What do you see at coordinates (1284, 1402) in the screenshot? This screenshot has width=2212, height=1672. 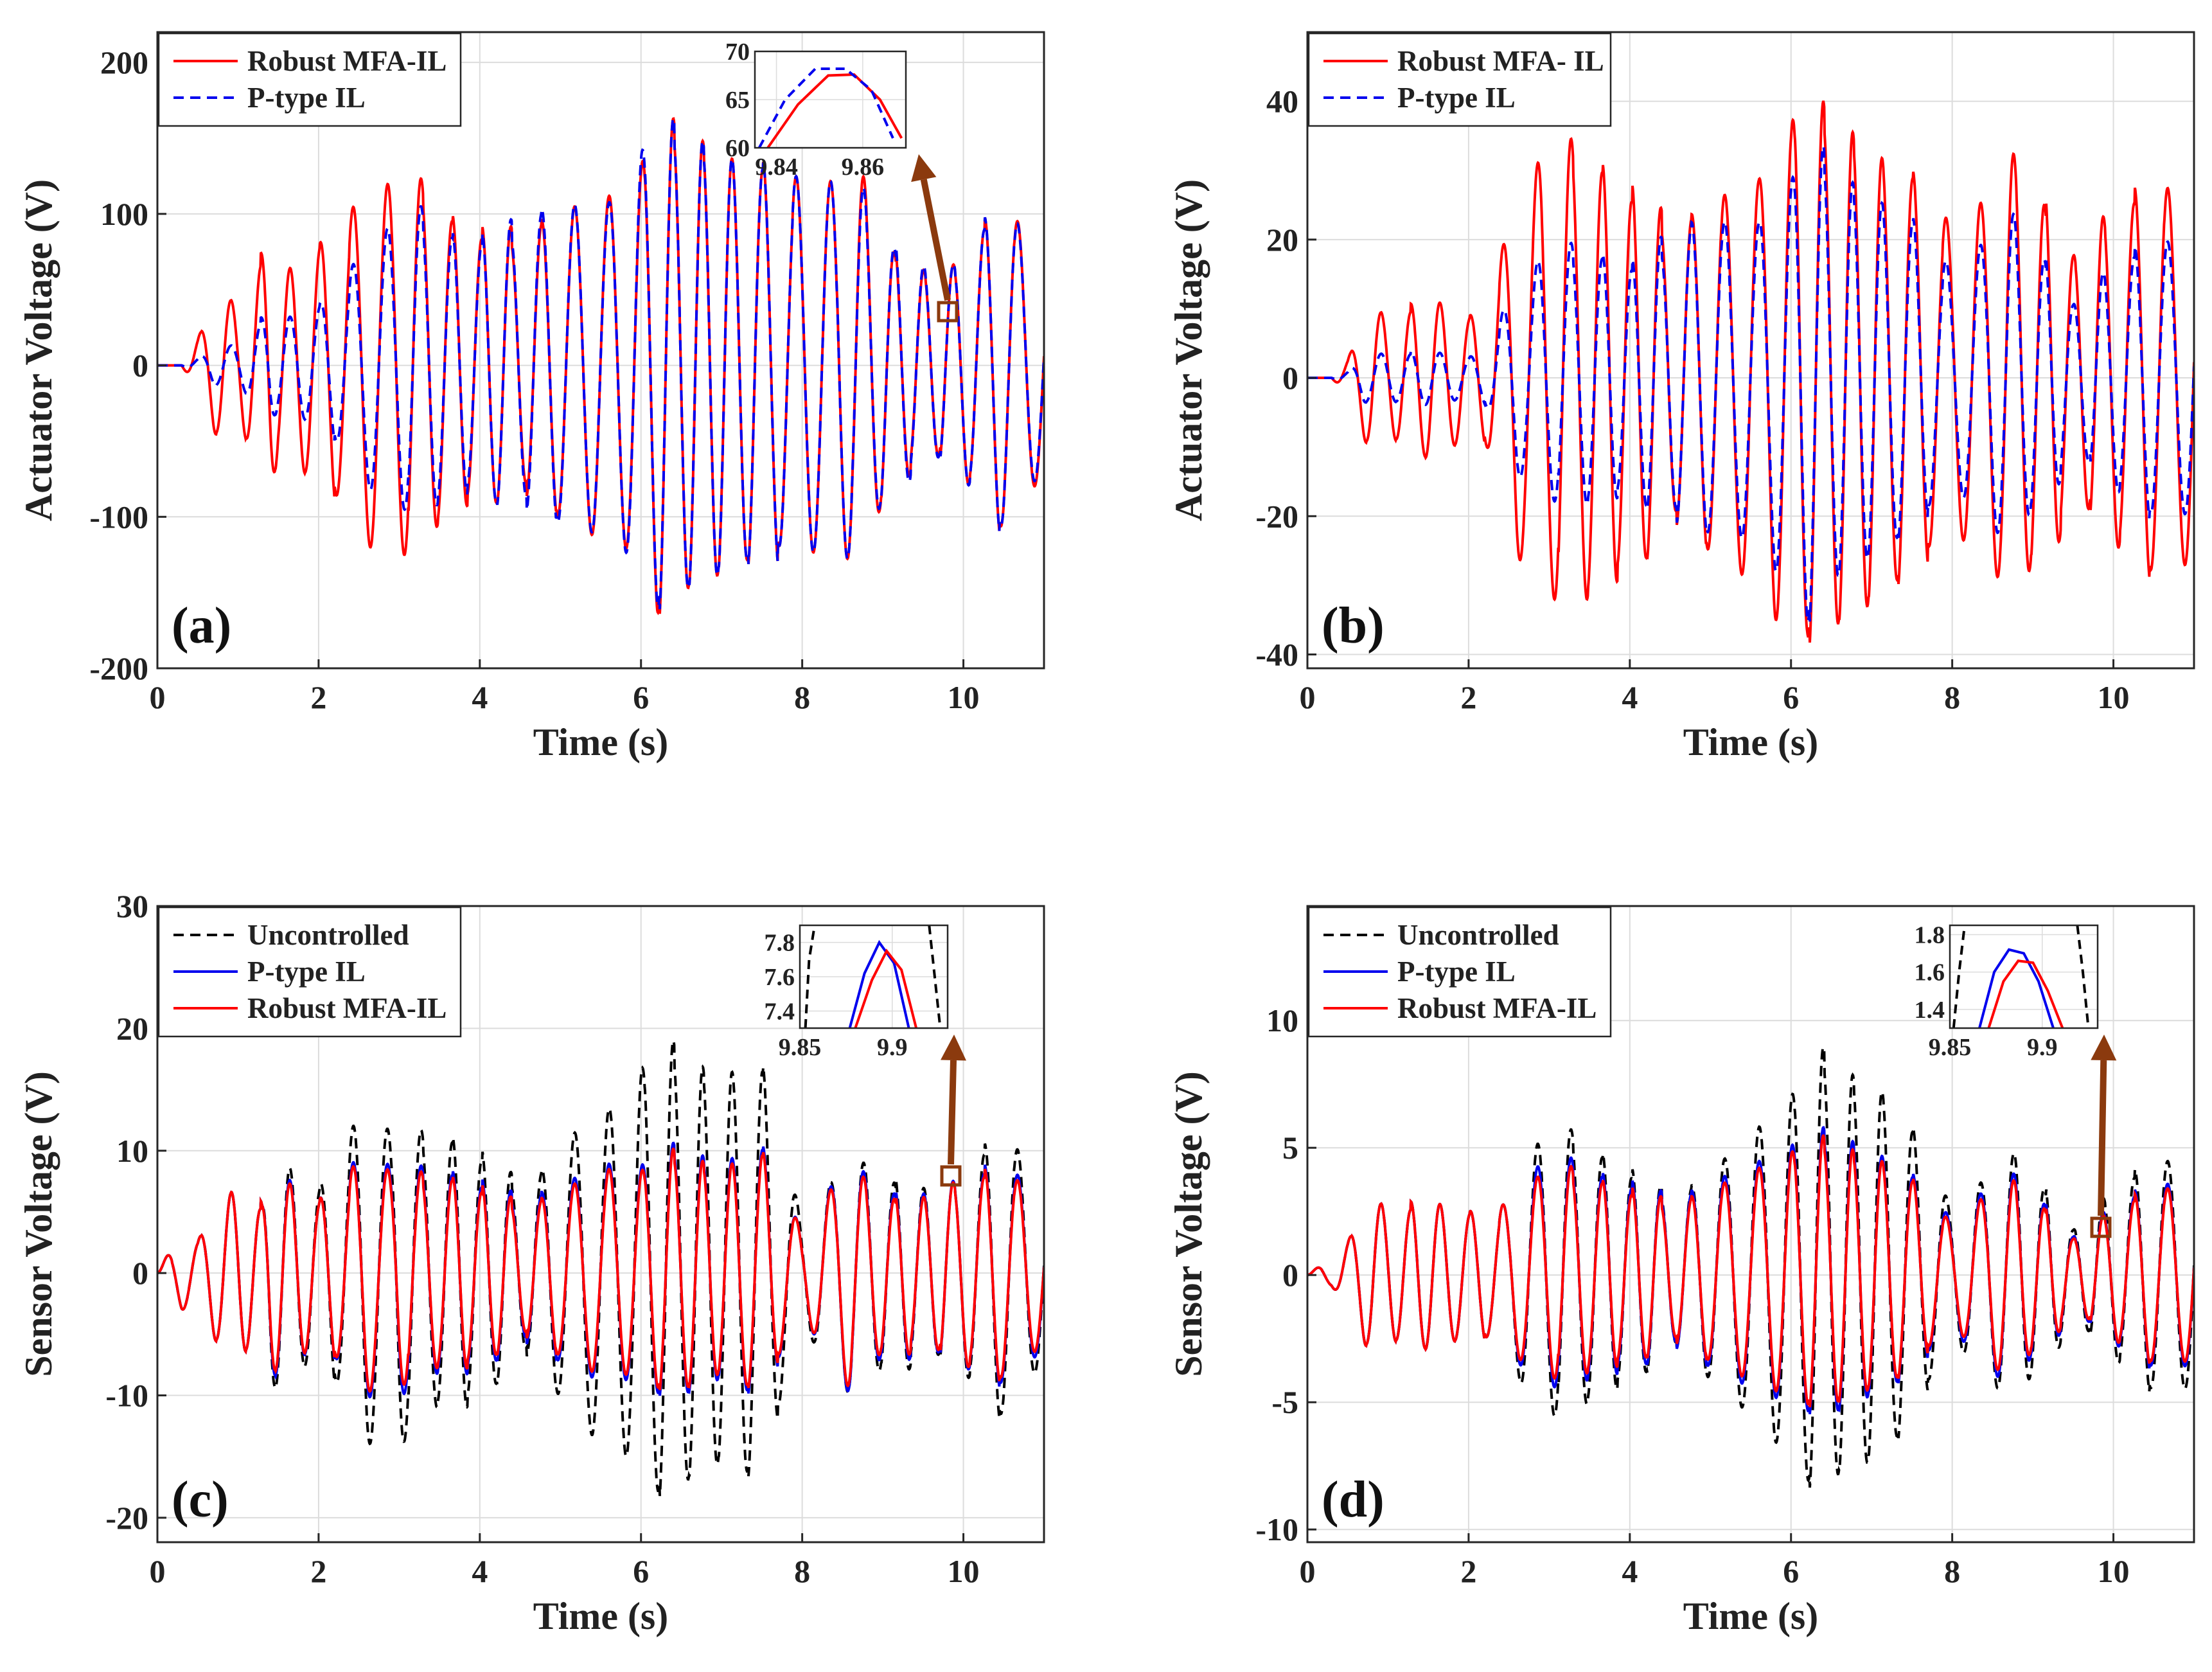 I see `y-tick-label: -5` at bounding box center [1284, 1402].